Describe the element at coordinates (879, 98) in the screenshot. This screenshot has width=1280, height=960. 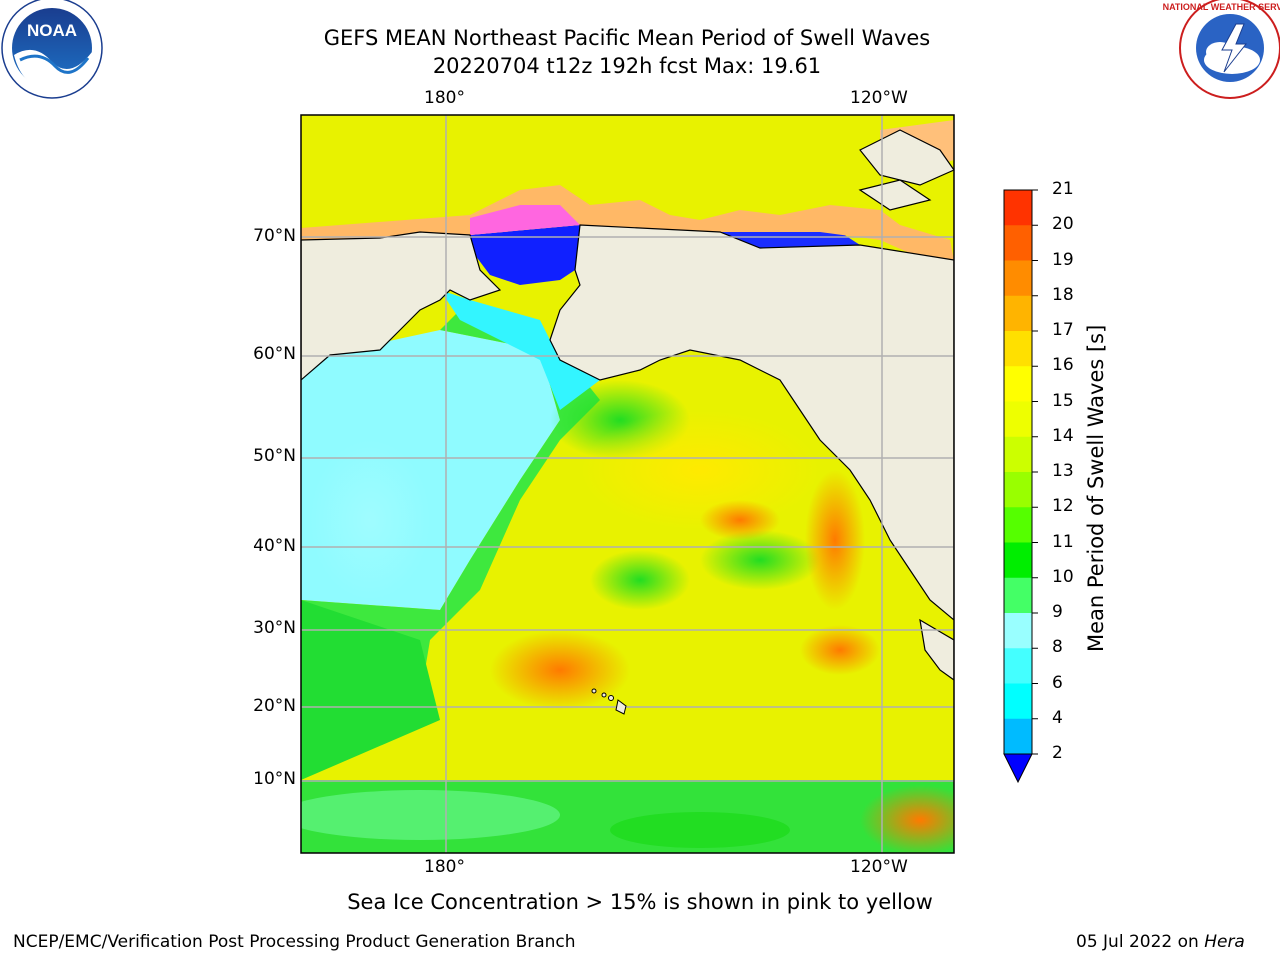
I see `lon-label-top-120w: 120°W` at that location.